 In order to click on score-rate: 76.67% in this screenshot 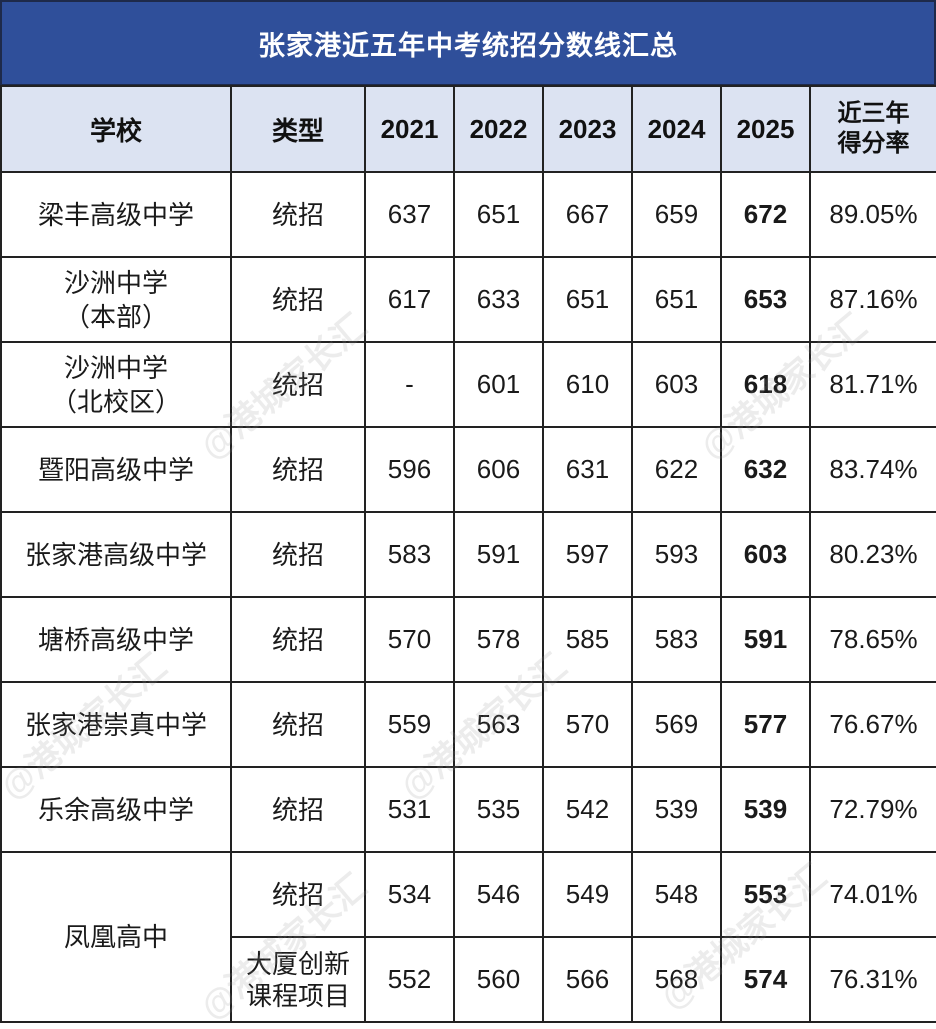, I will do `click(872, 724)`.